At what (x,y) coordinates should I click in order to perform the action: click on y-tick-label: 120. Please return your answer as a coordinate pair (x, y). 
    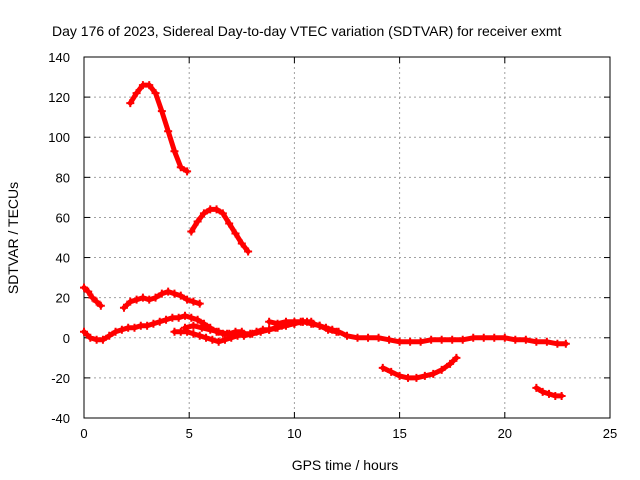
    Looking at the image, I should click on (59, 97).